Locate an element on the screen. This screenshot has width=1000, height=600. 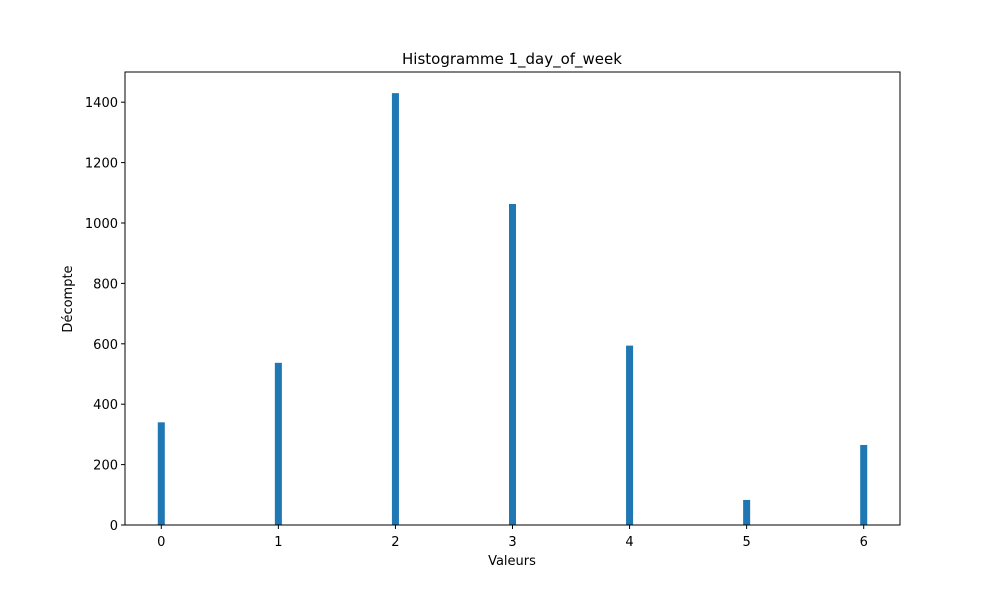
y-tick-label: 1400 is located at coordinates (101, 103).